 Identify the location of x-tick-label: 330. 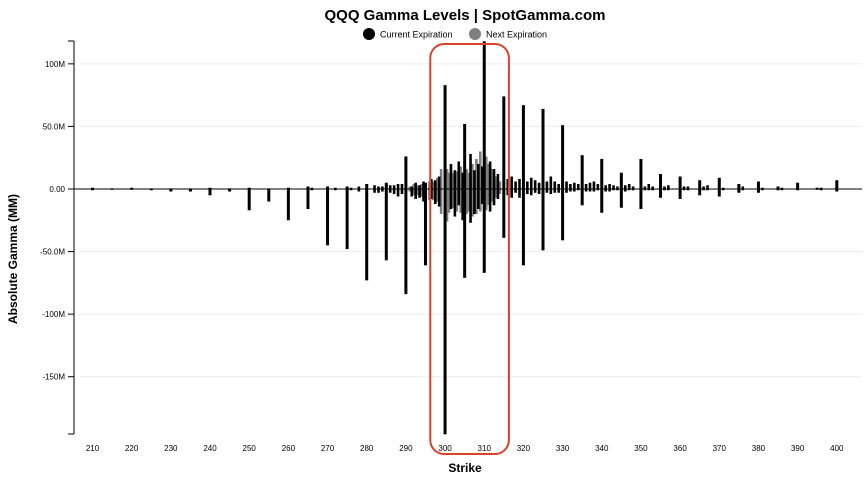
(563, 448).